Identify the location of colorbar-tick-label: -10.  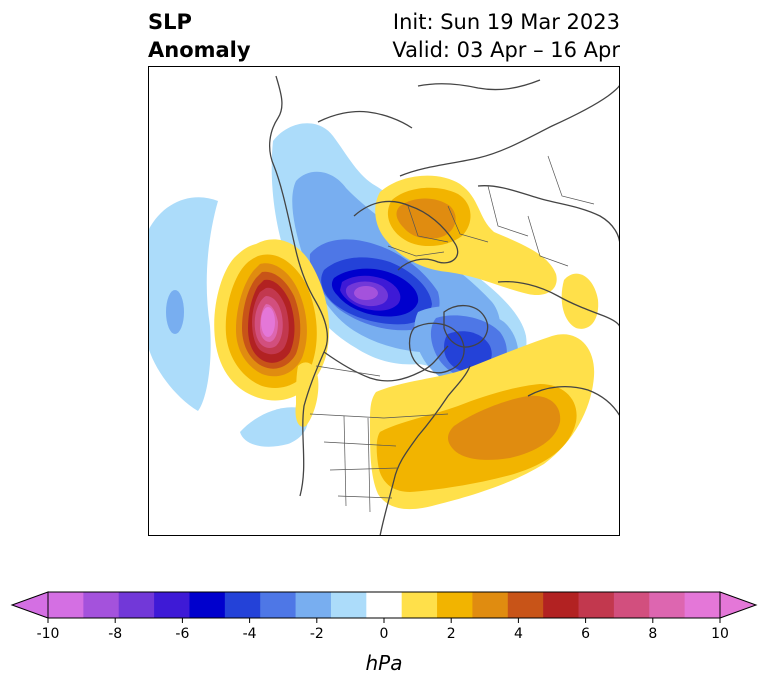
(48, 634).